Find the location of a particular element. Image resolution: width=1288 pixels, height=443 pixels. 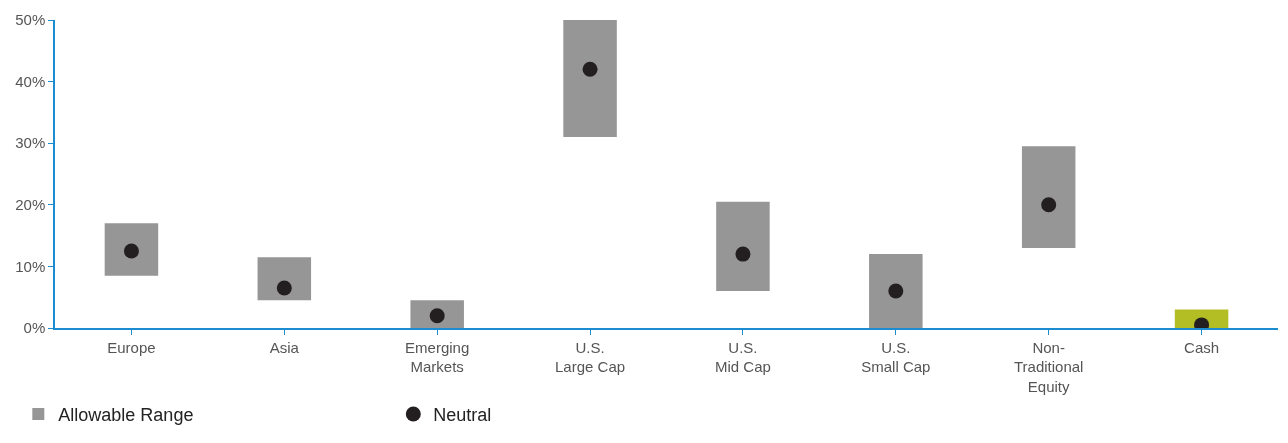

y-tick-label: 20% is located at coordinates (30, 205).